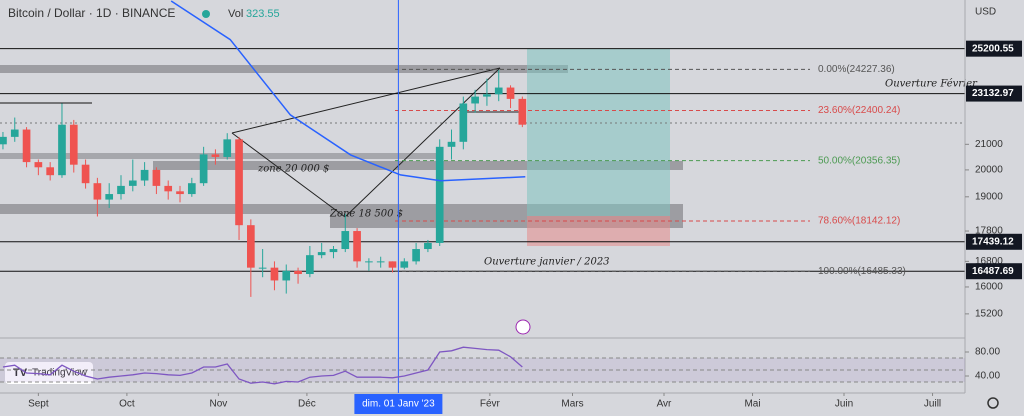 The width and height of the screenshot is (1024, 416). I want to click on rsi-band, so click(482, 370).